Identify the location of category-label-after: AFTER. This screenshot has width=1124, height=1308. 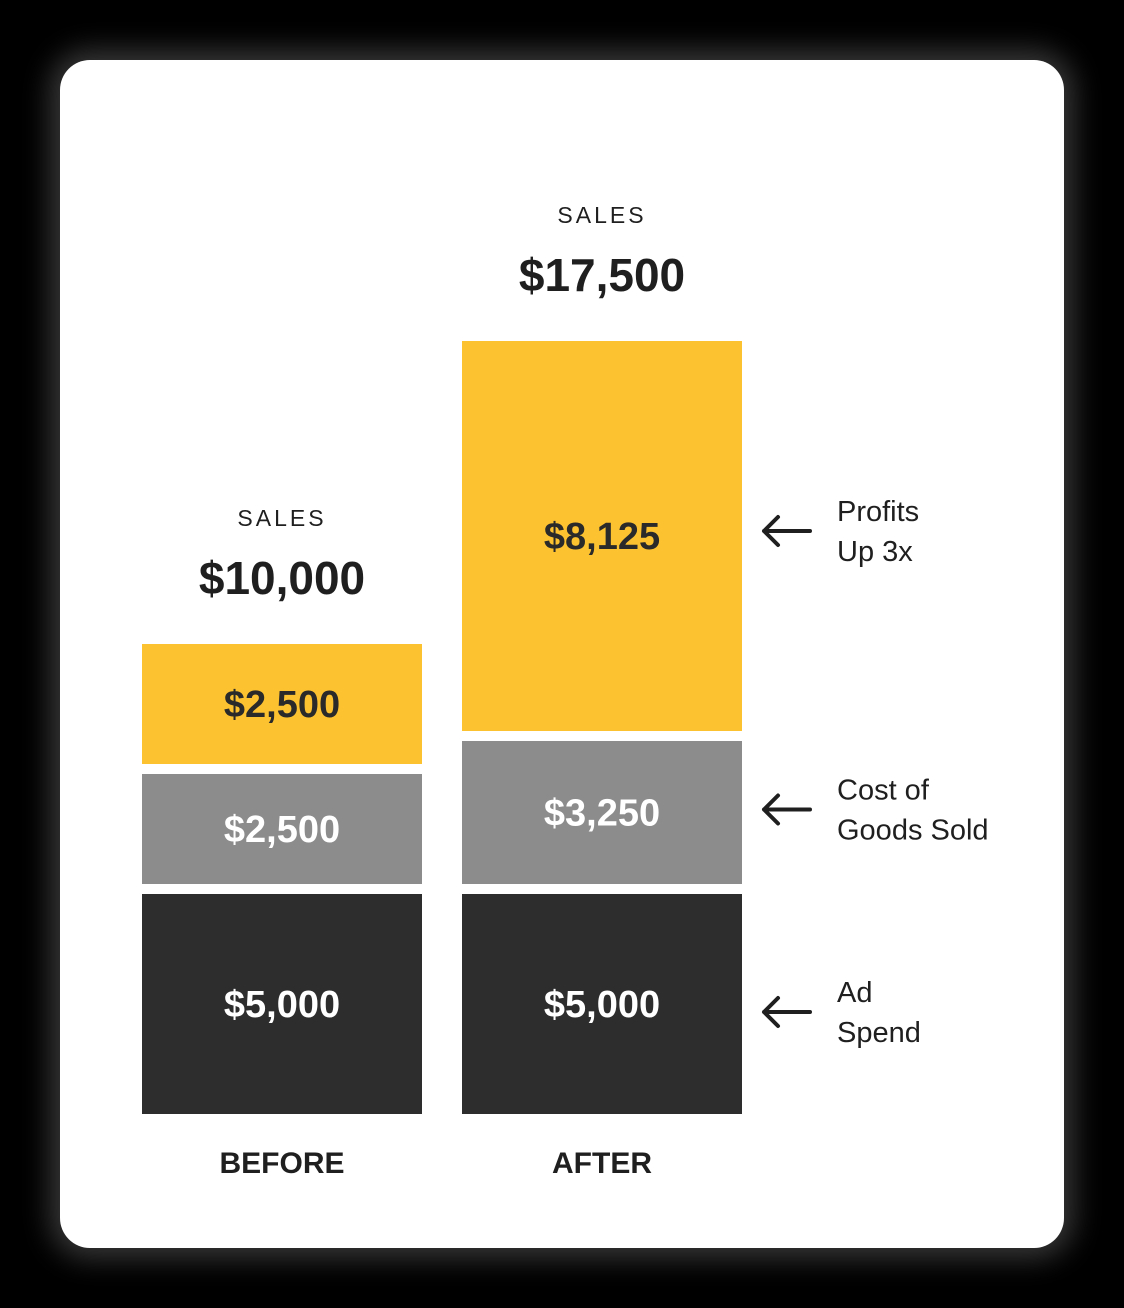
(602, 1163).